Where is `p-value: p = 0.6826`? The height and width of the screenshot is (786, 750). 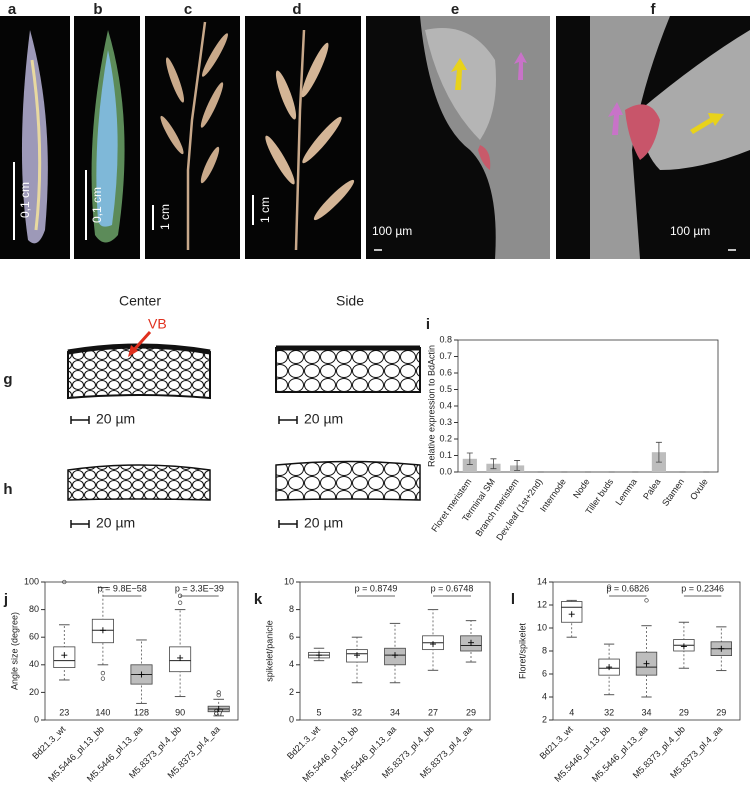 p-value: p = 0.6826 is located at coordinates (627, 588).